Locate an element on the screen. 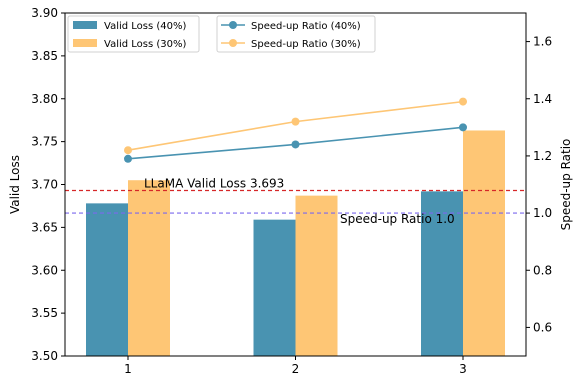 Image resolution: width=574 pixels, height=374 pixels. y-tick-label-5: 3.70 is located at coordinates (44, 185).